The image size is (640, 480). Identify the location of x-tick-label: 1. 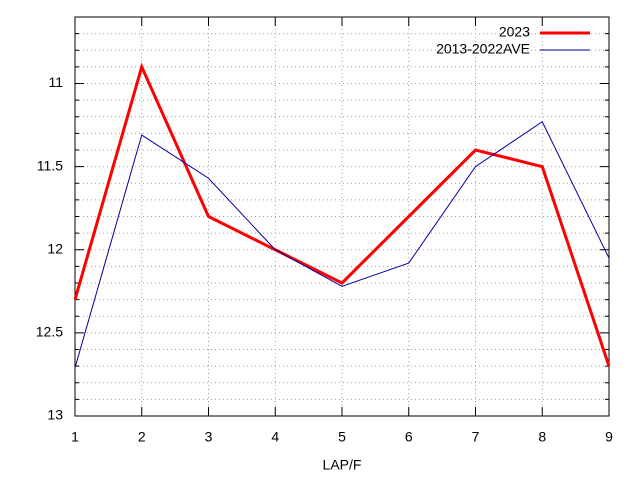
(75, 437).